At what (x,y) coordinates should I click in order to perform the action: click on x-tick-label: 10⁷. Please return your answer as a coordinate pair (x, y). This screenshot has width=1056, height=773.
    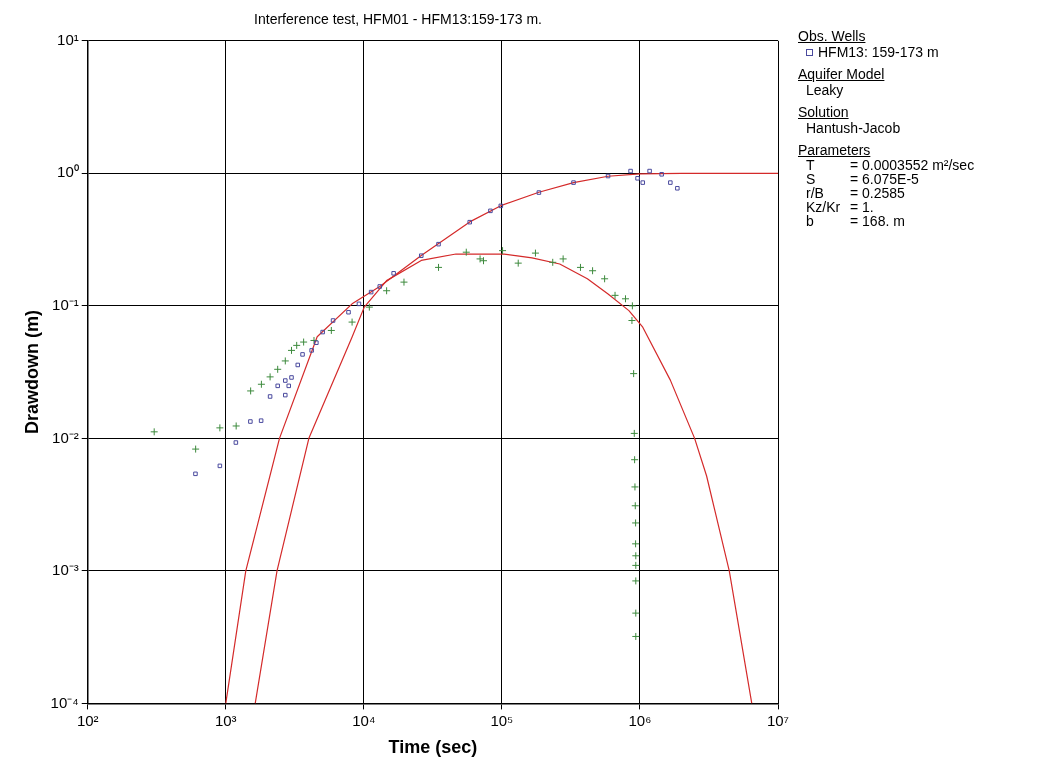
    Looking at the image, I should click on (778, 720).